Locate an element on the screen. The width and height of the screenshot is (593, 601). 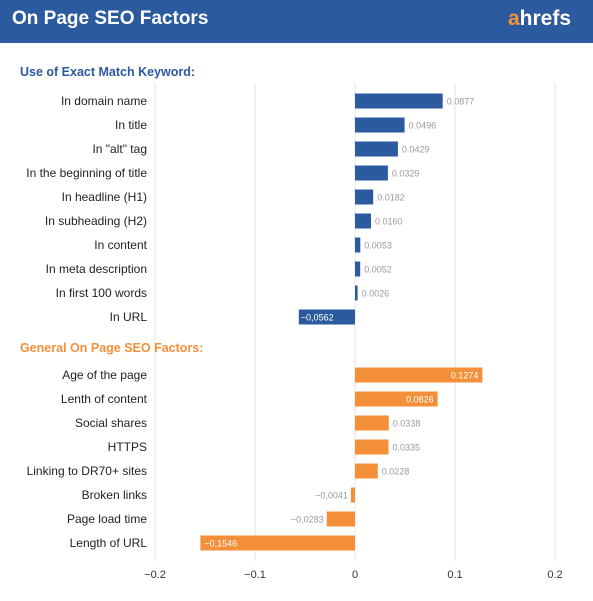
bar-label: In content is located at coordinates (120, 245).